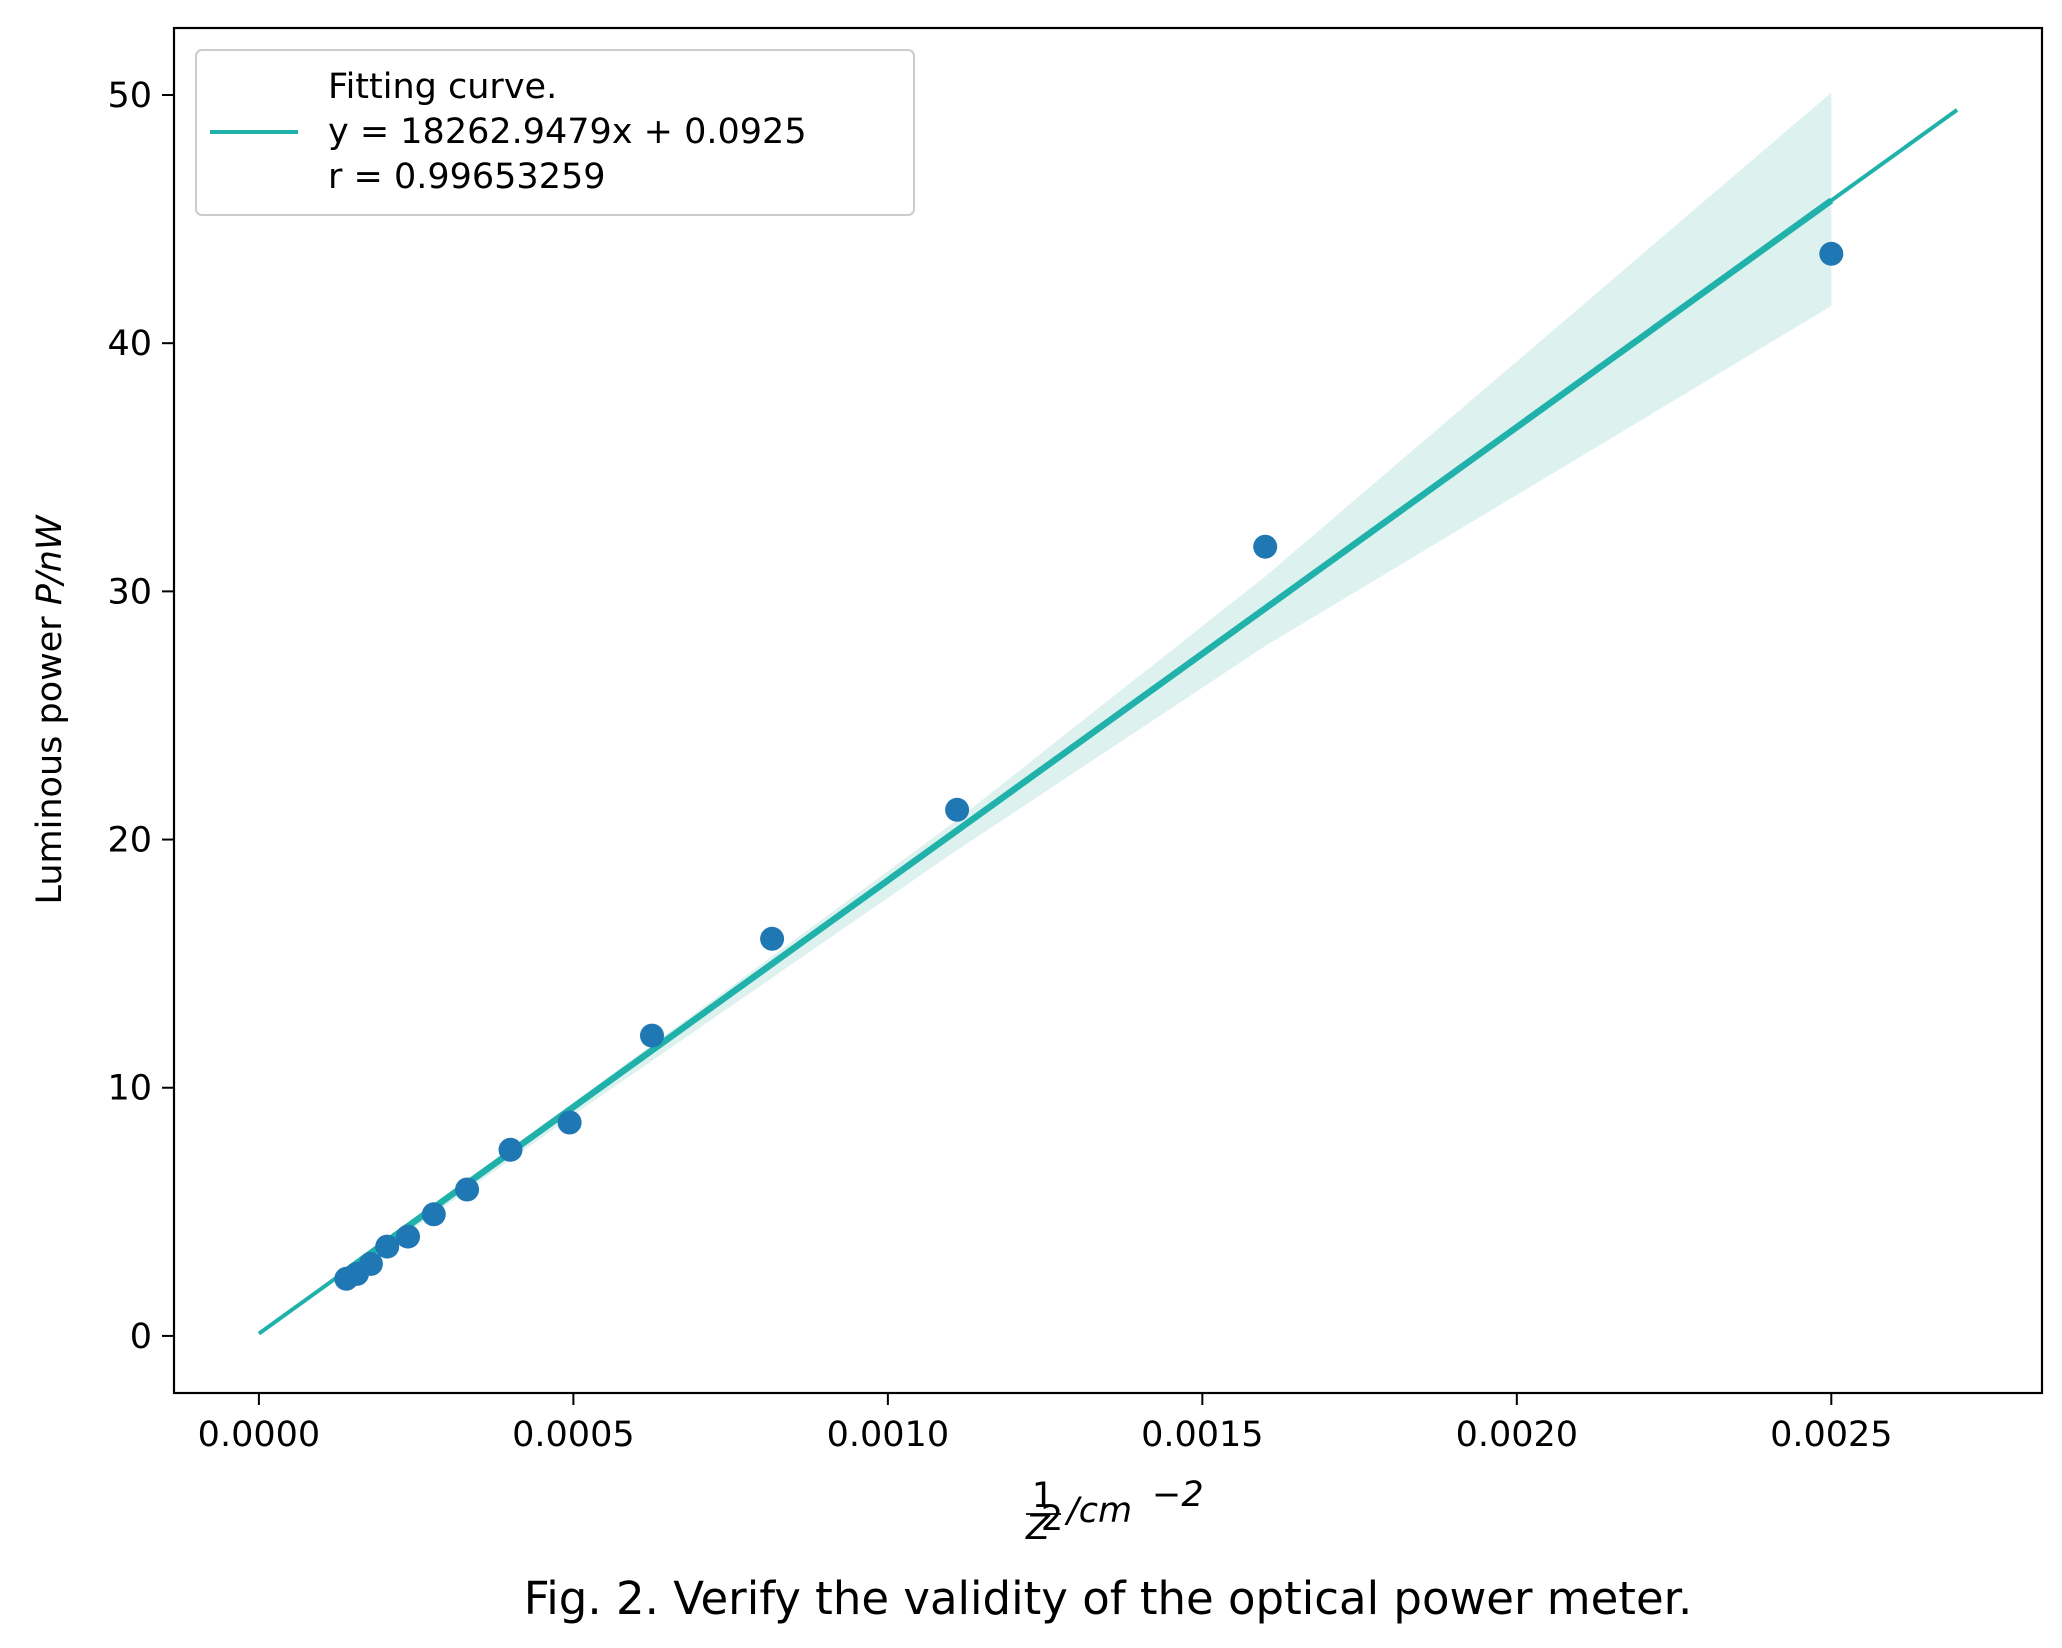 This screenshot has width=2062, height=1648. I want to click on x-label-denominator: Z, so click(1038, 1528).